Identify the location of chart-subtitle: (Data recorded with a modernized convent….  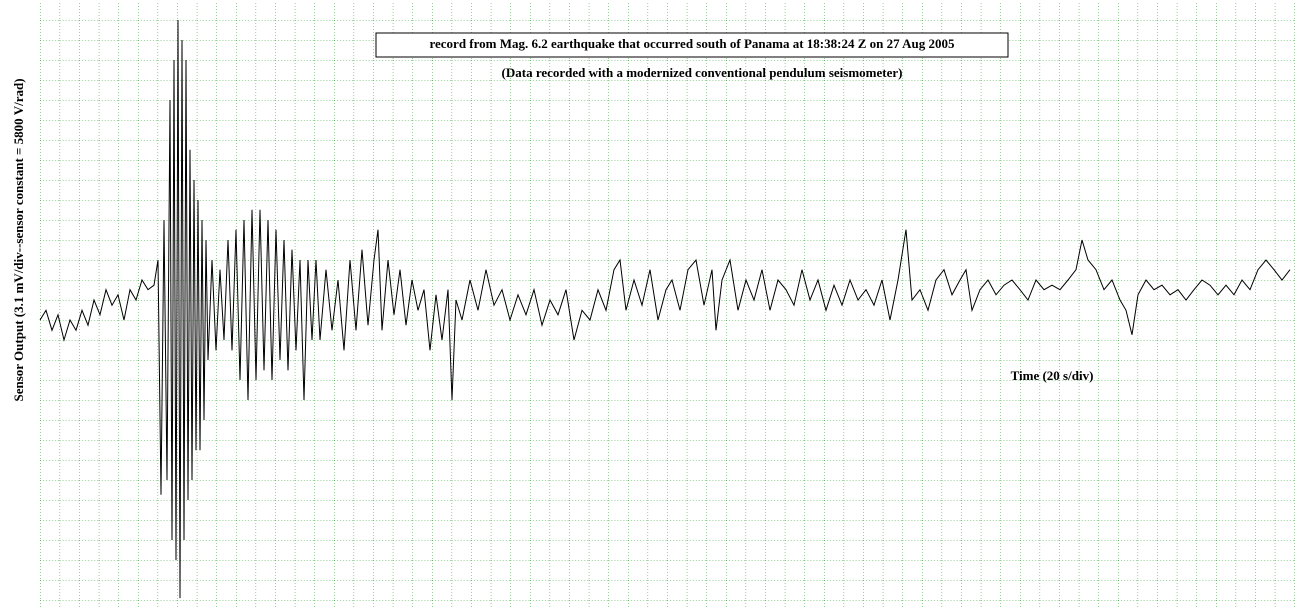
(702, 72).